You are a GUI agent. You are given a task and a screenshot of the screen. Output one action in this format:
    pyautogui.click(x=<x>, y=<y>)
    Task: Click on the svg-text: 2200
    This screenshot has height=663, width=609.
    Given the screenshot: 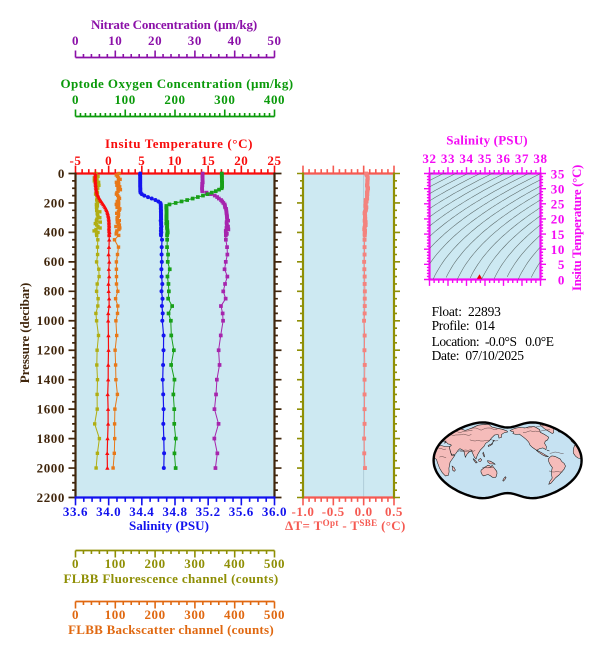 What is the action you would take?
    pyautogui.click(x=51, y=497)
    